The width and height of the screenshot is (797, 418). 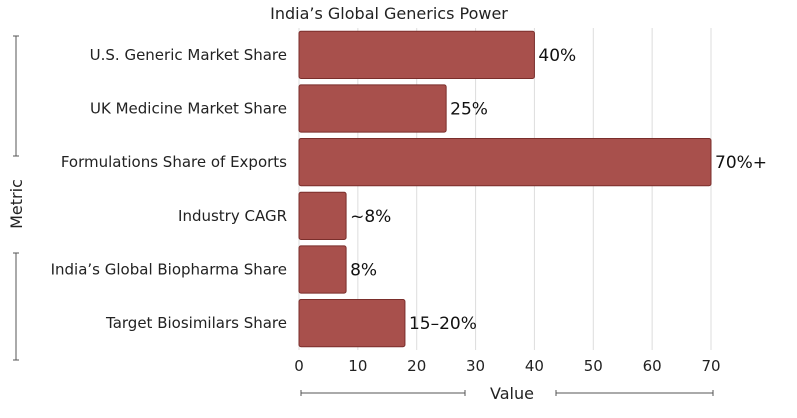 I want to click on y-axis-bracket-bottom, so click(x=16, y=306).